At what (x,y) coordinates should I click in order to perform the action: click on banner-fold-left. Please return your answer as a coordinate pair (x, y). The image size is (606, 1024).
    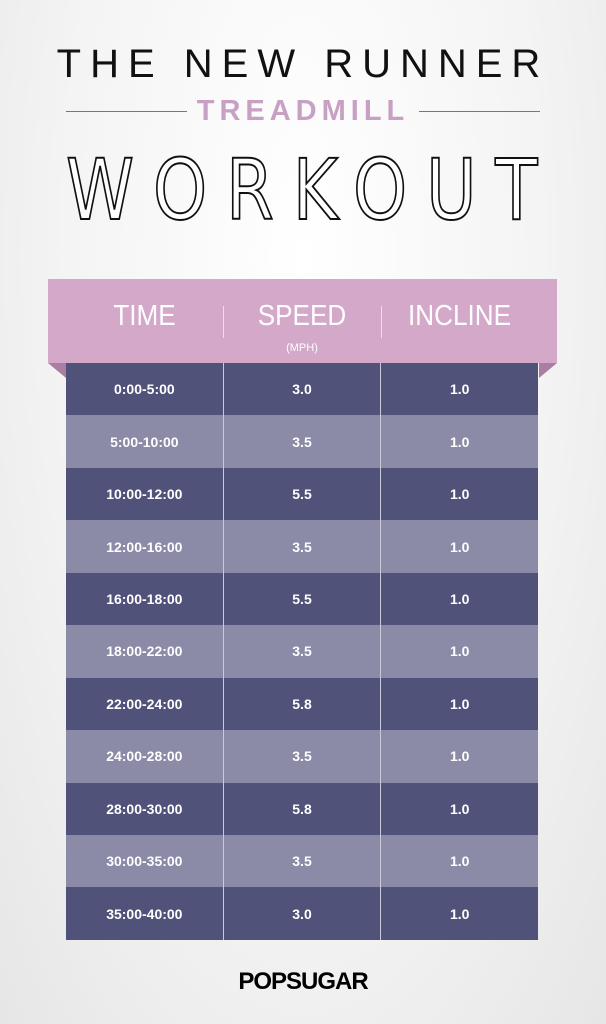
    Looking at the image, I should click on (57, 370).